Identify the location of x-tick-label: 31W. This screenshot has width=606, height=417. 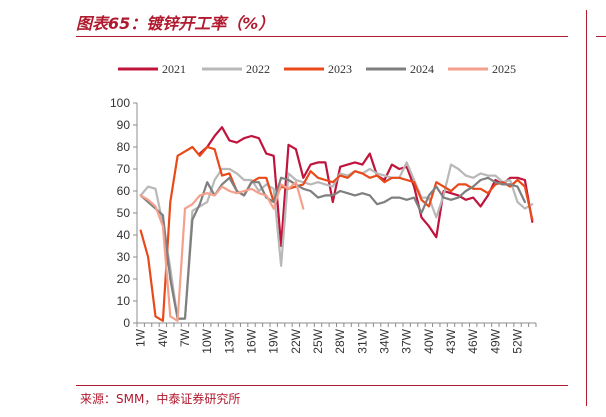
(362, 340).